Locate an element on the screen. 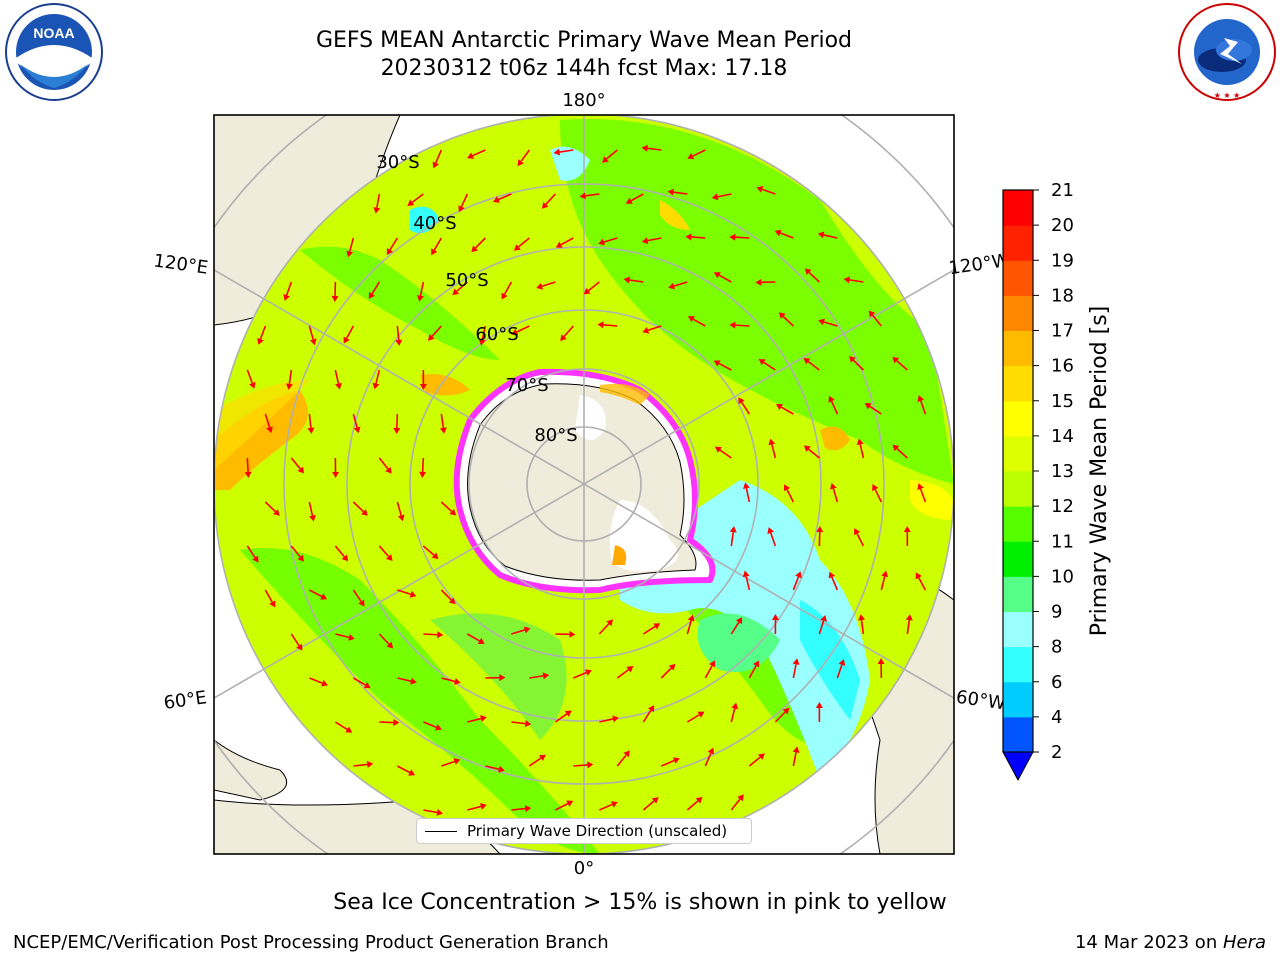 The height and width of the screenshot is (960, 1280). colorbar-tick-label: 20 is located at coordinates (1062, 225).